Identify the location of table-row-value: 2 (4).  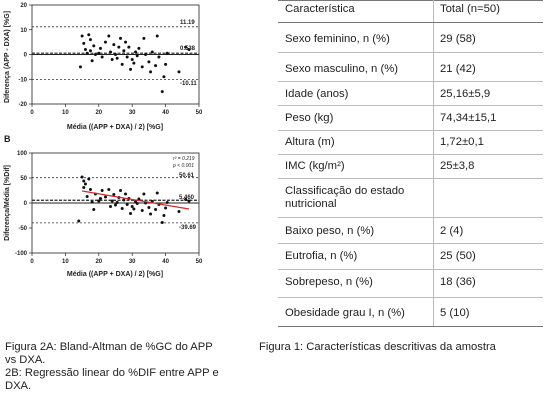
(452, 231).